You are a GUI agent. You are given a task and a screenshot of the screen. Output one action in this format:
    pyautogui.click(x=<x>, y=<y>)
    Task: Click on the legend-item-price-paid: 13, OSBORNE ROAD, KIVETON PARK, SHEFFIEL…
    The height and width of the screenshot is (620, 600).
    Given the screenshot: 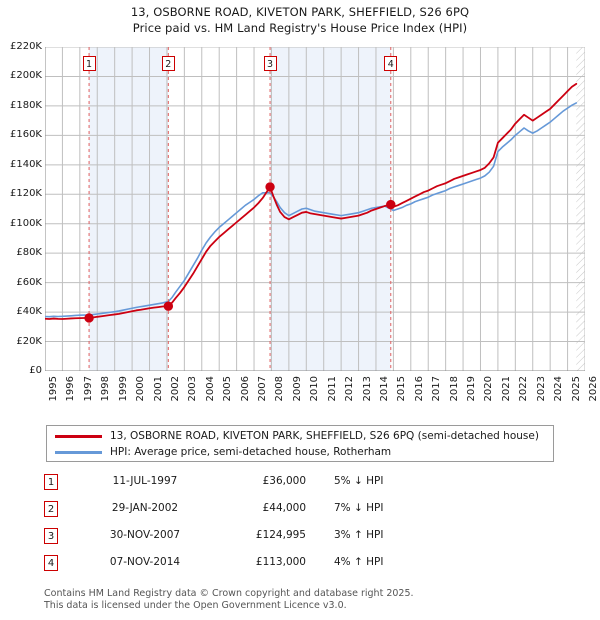 What is the action you would take?
    pyautogui.click(x=300, y=436)
    